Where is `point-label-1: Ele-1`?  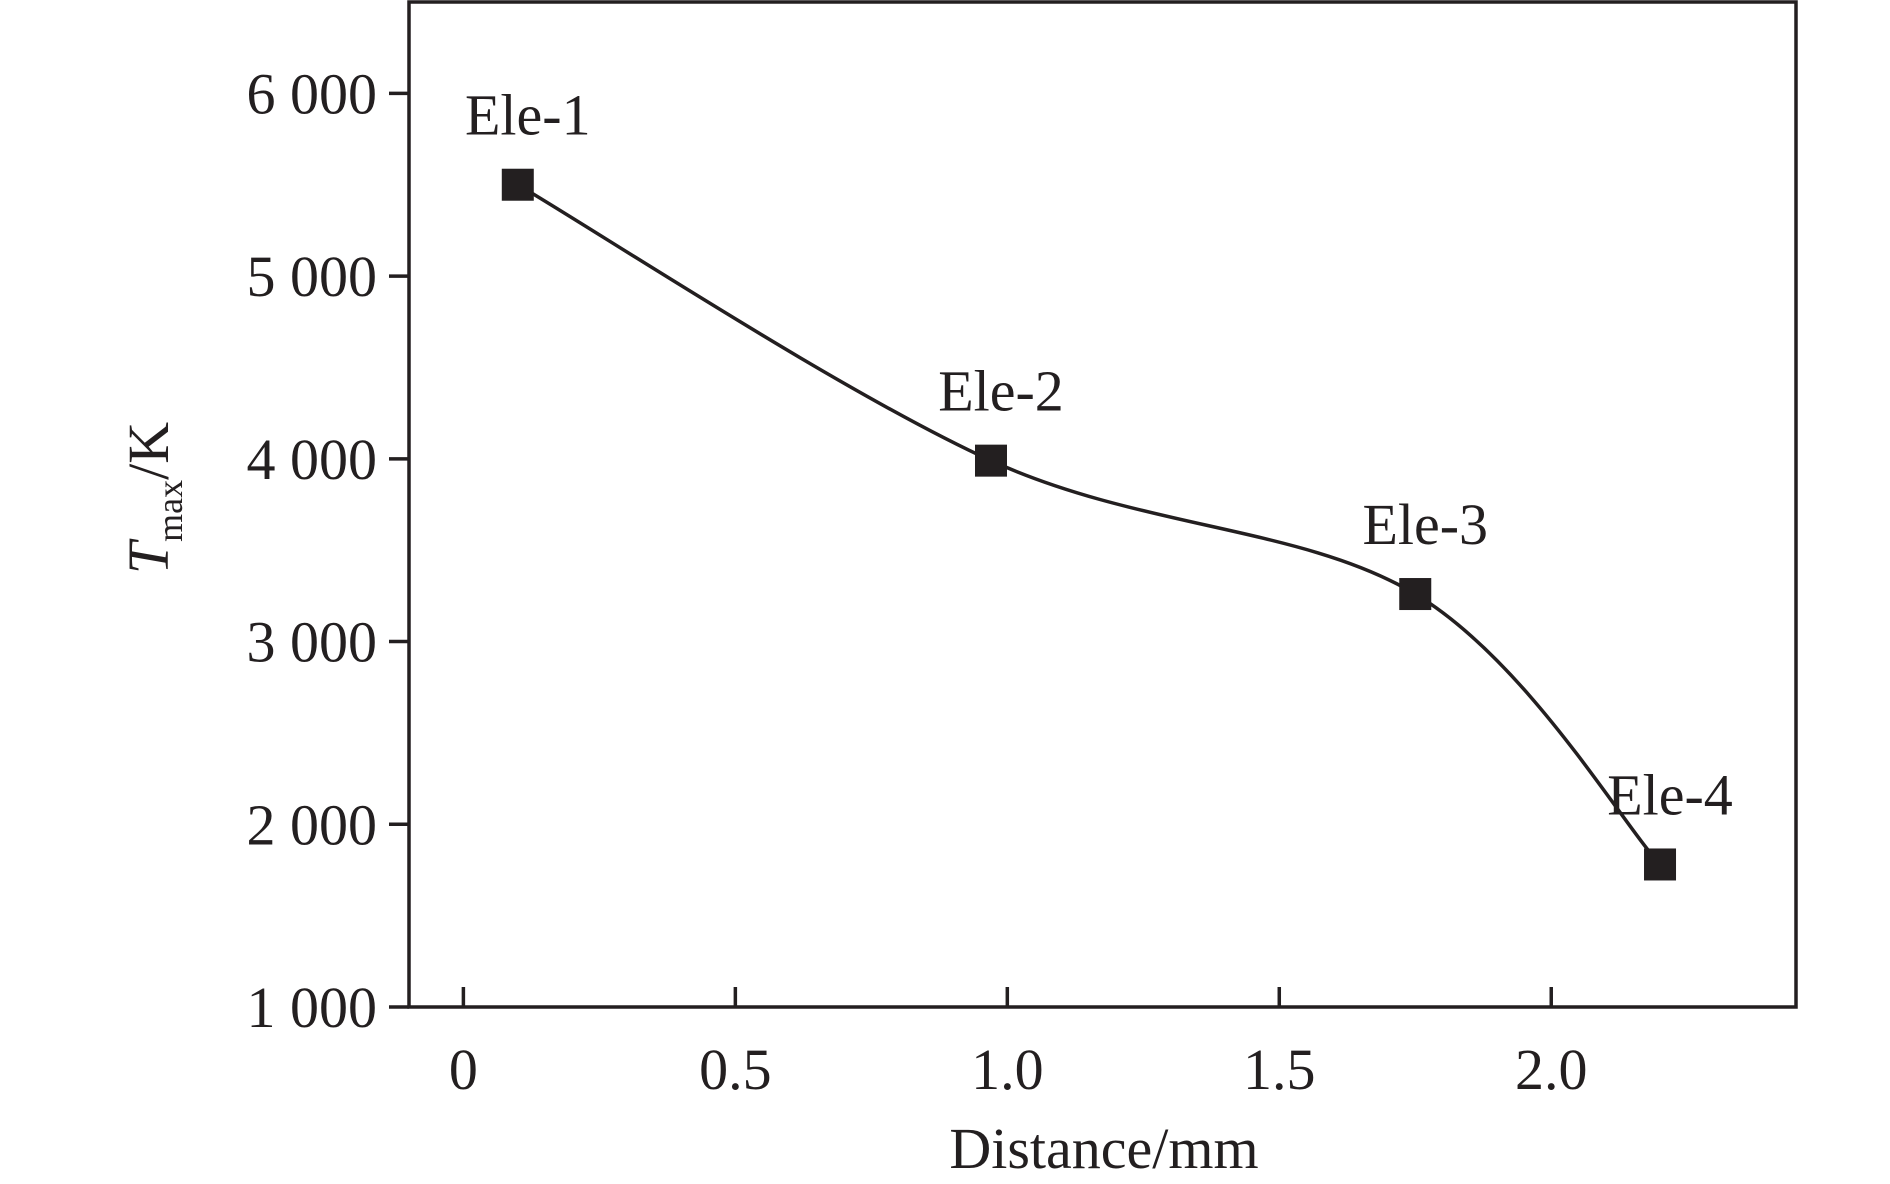
point-label-1: Ele-1 is located at coordinates (528, 115).